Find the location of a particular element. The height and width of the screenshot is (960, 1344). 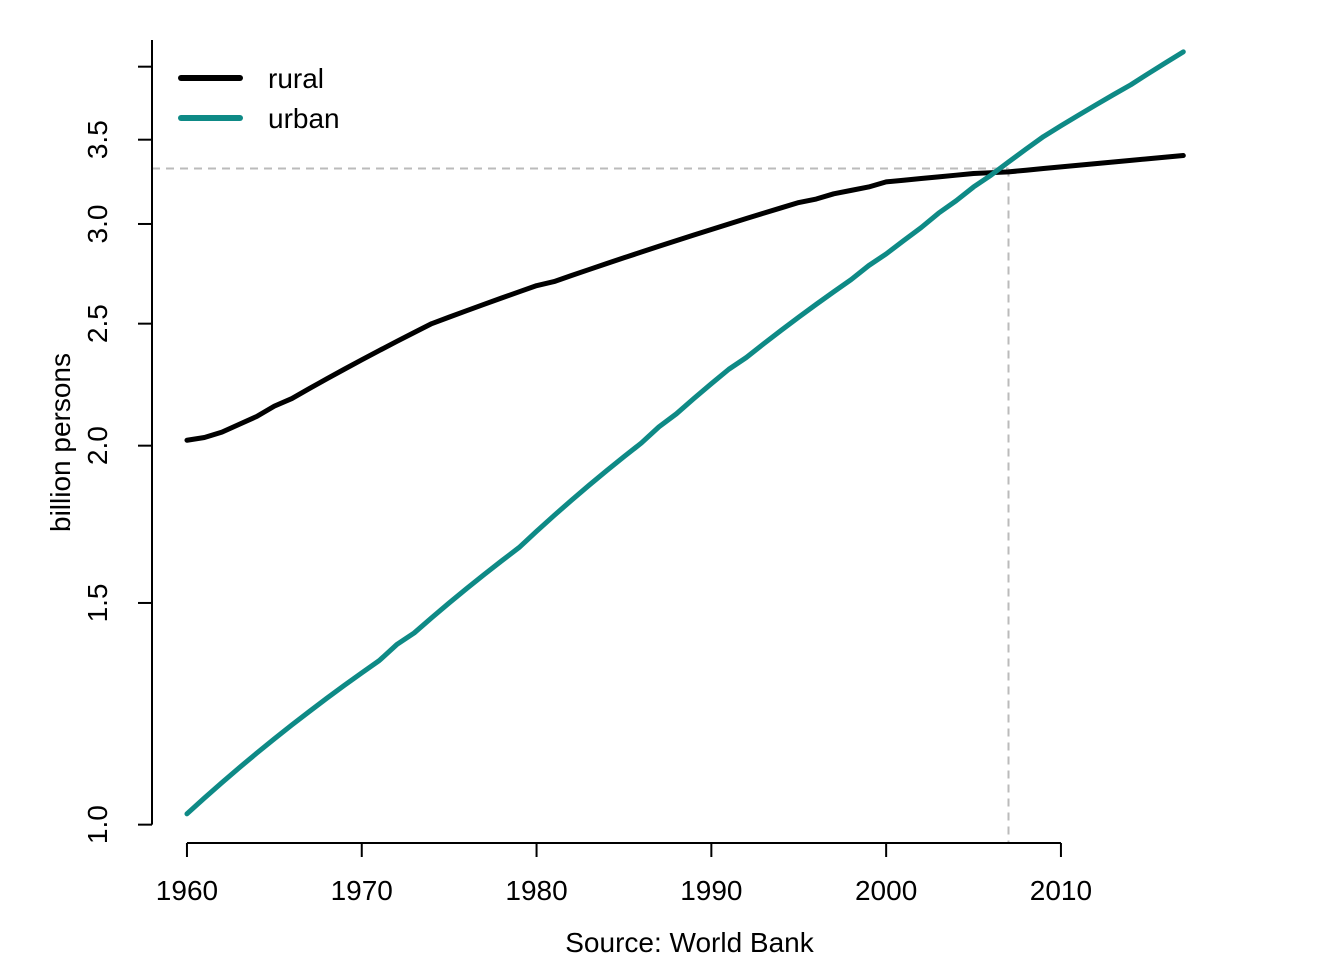

x-tick-label: 2010 is located at coordinates (1061, 890).